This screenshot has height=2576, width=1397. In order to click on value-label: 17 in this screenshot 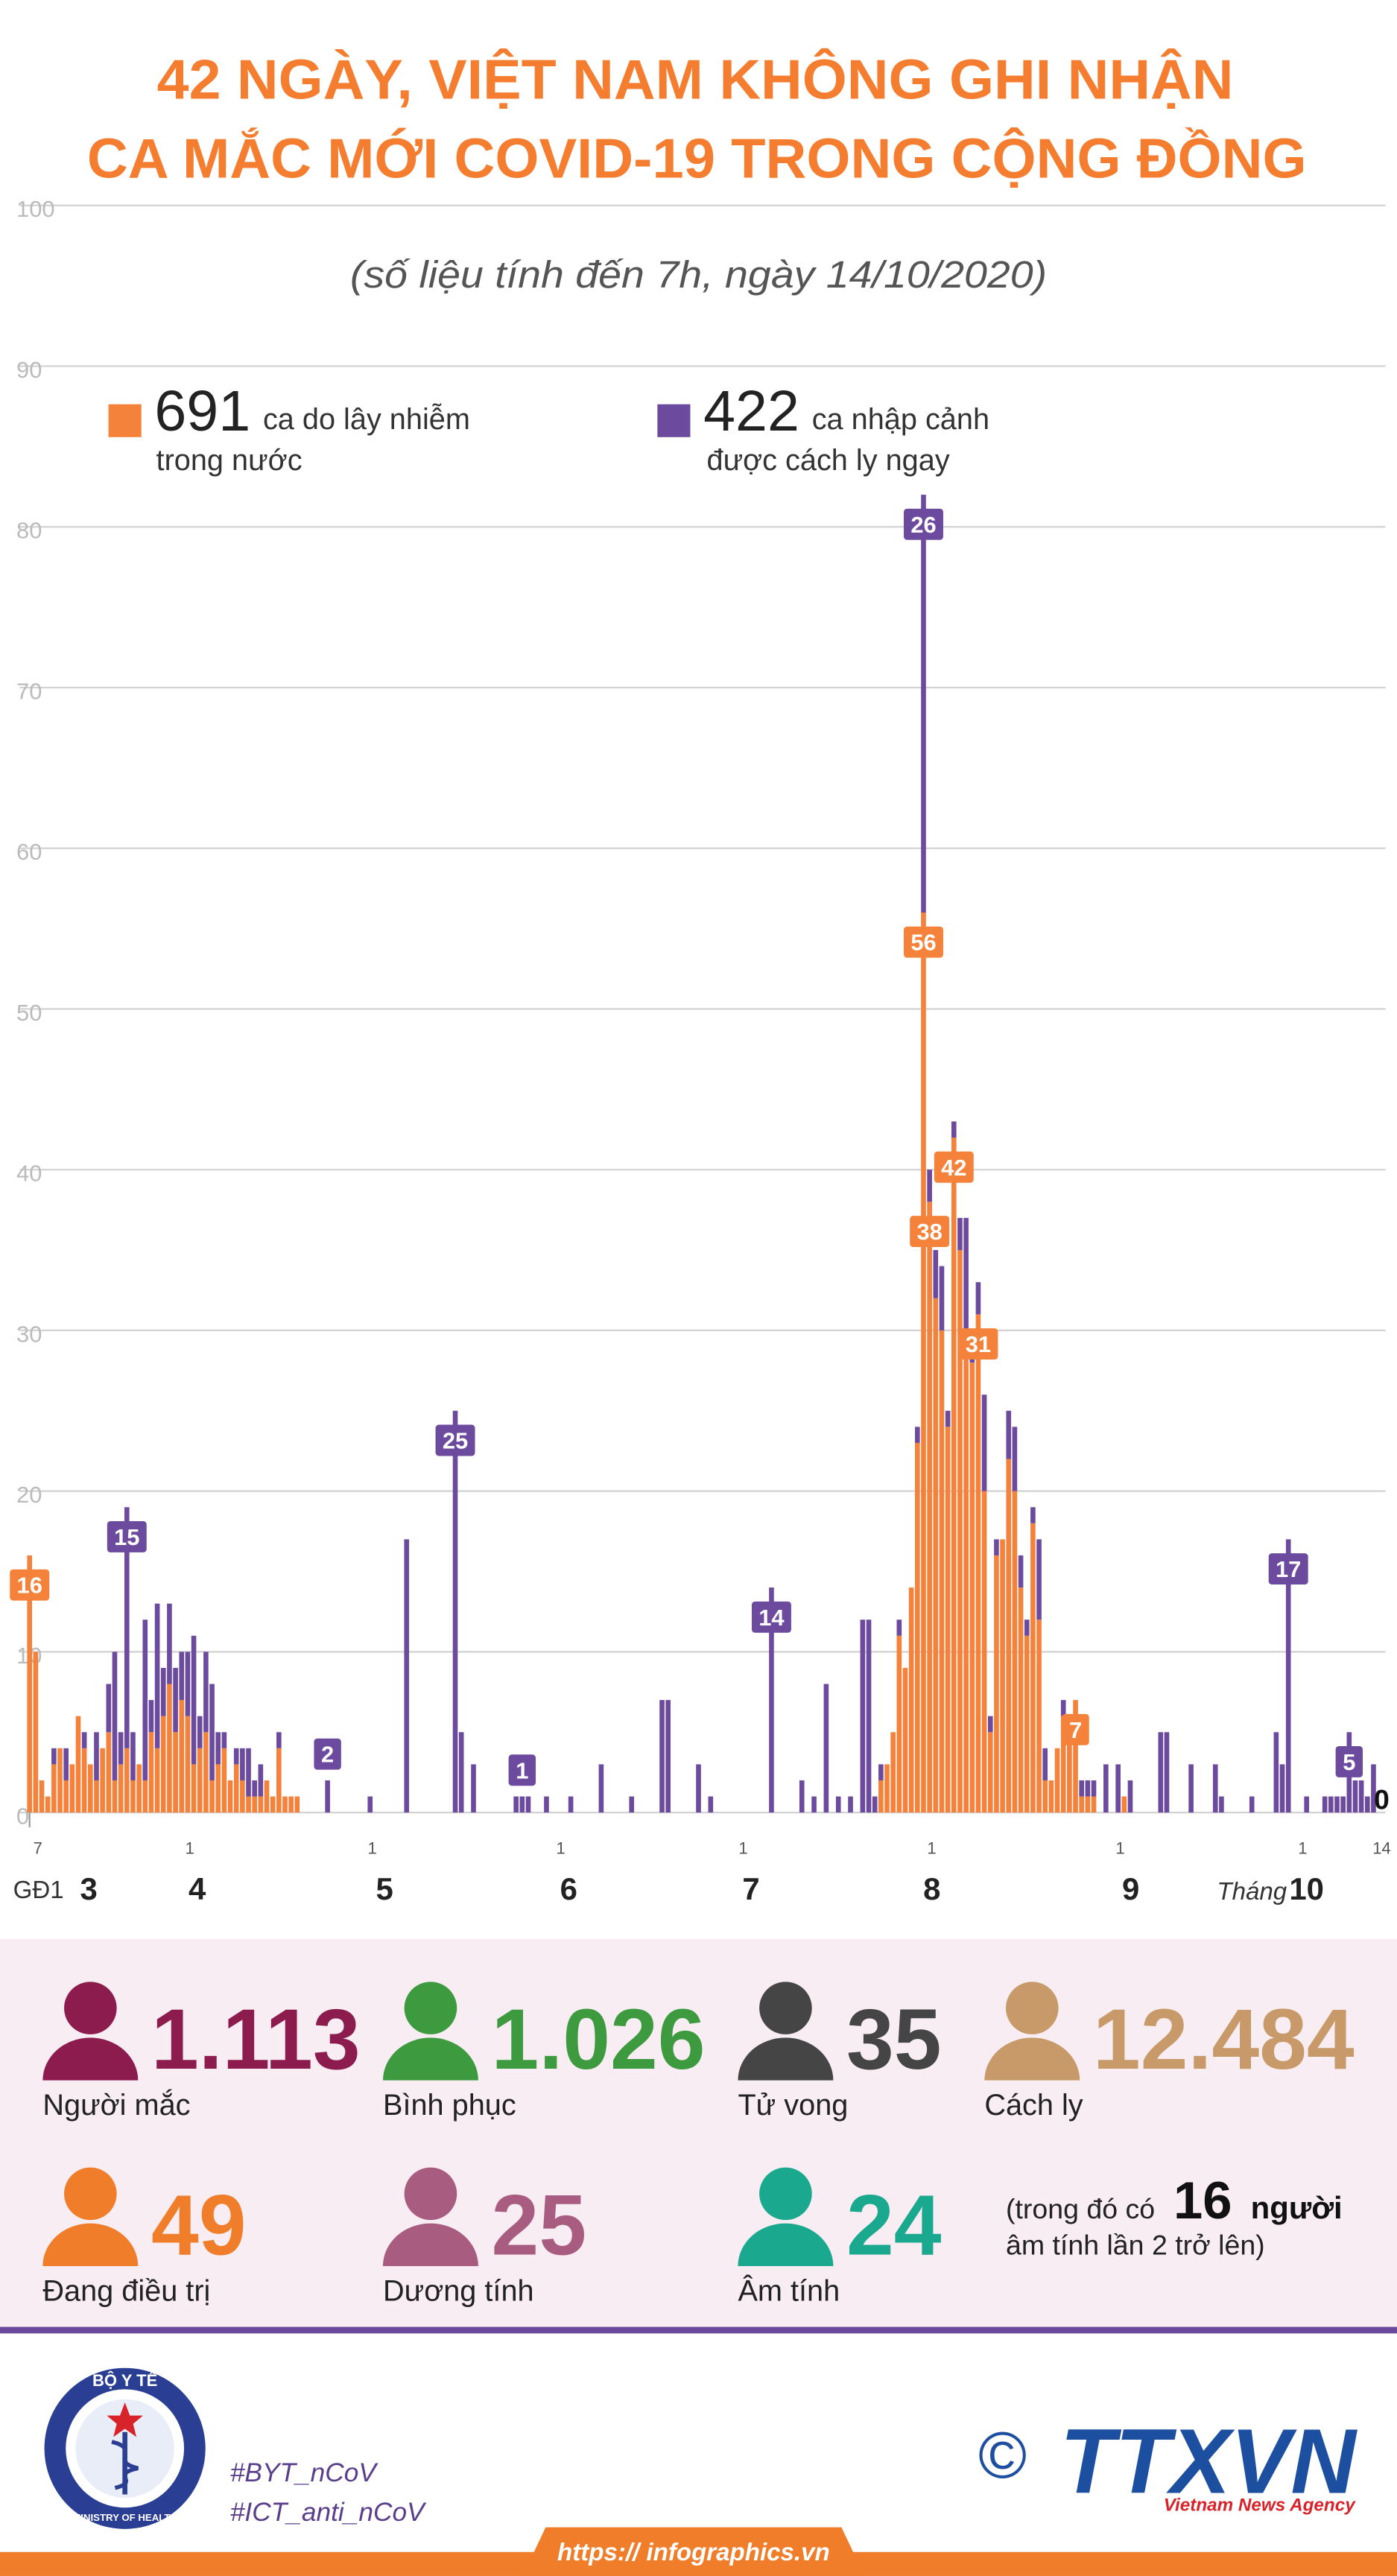, I will do `click(1288, 1569)`.